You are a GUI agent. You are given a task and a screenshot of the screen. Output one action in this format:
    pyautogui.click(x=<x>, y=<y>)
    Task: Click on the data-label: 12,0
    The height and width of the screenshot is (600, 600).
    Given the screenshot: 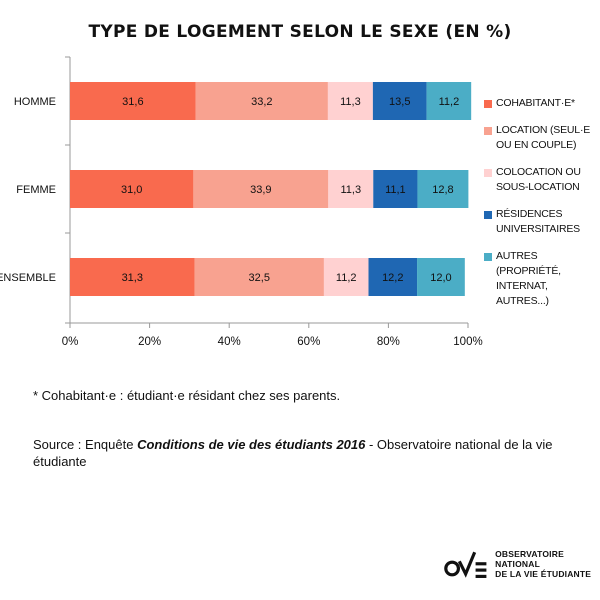 What is the action you would take?
    pyautogui.click(x=440, y=278)
    